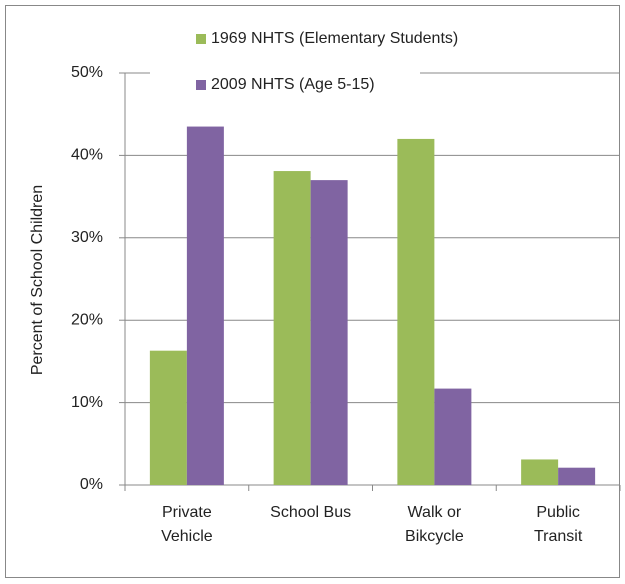 The image size is (625, 584). Describe the element at coordinates (434, 524) in the screenshot. I see `x-tick-label: Walk or Bikcycle` at that location.